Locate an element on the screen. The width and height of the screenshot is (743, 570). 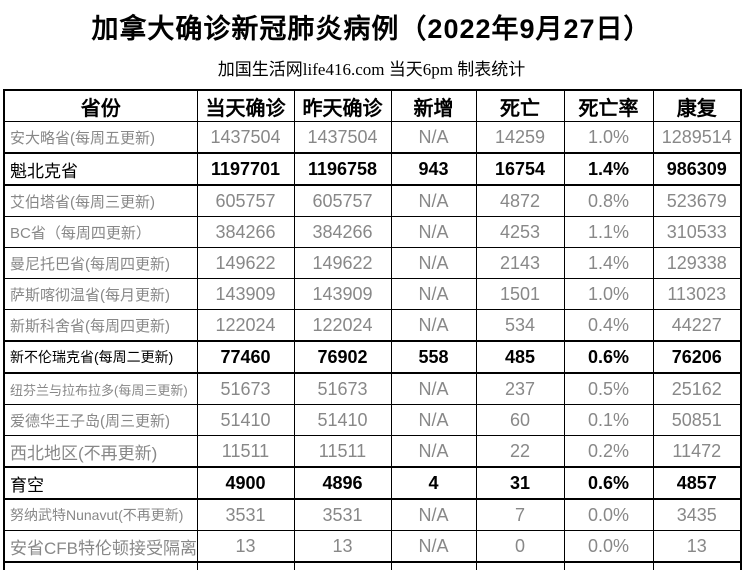
yesterday-confirmed-value: 51673 is located at coordinates (342, 388).